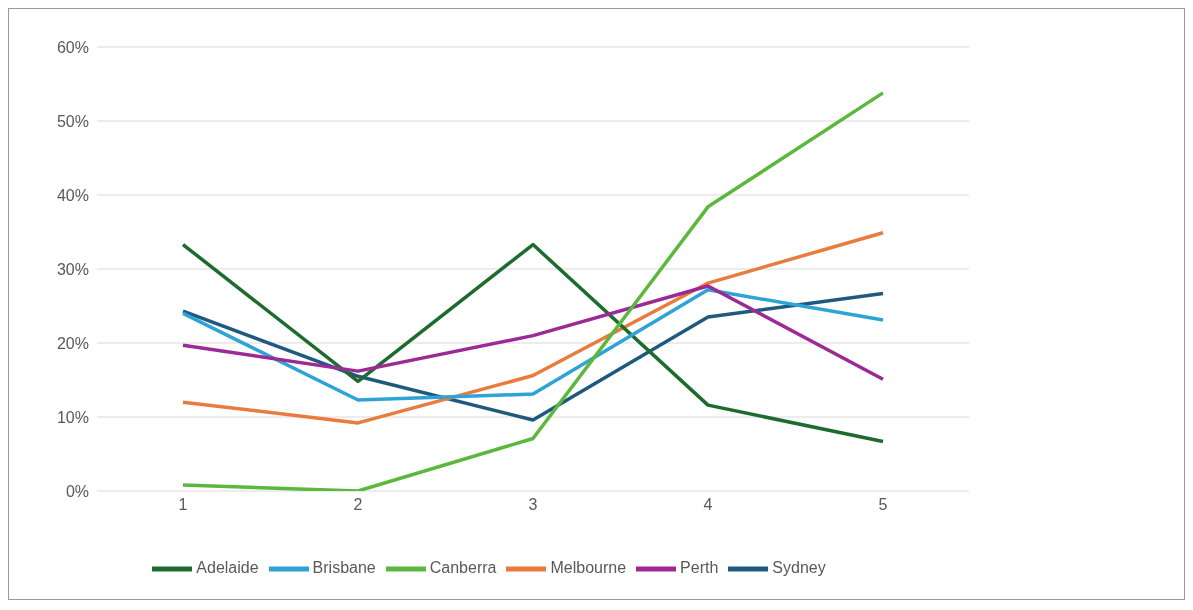 The height and width of the screenshot is (610, 1193). Describe the element at coordinates (699, 568) in the screenshot. I see `legend-label: Perth` at that location.